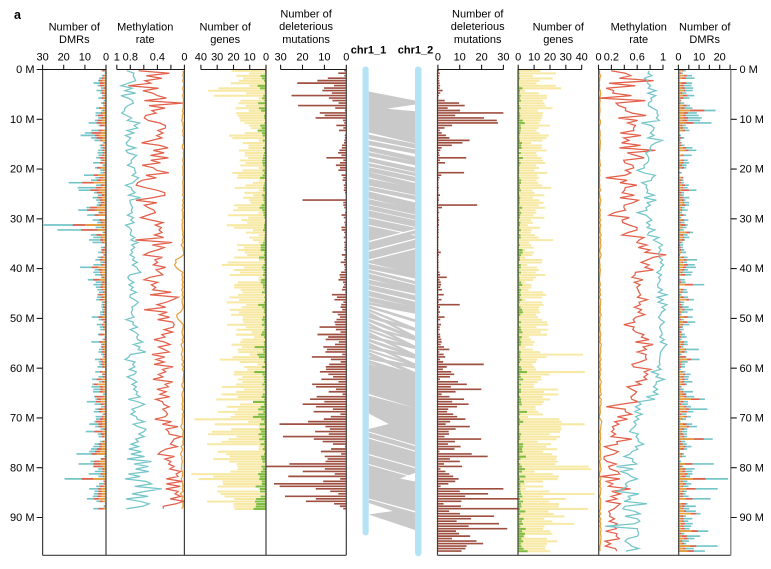  What do you see at coordinates (637, 58) in the screenshot?
I see `svg-text: 0.6` at bounding box center [637, 58].